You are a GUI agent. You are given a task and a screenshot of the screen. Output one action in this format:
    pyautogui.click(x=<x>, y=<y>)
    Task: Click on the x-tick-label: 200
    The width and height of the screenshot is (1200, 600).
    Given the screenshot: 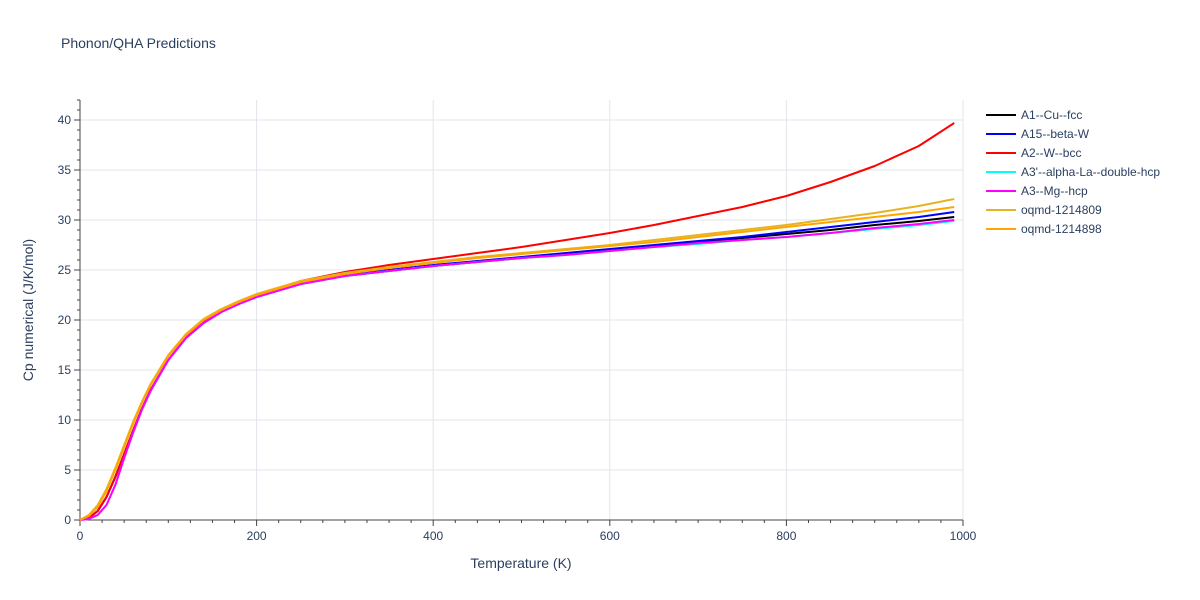 What is the action you would take?
    pyautogui.click(x=257, y=536)
    